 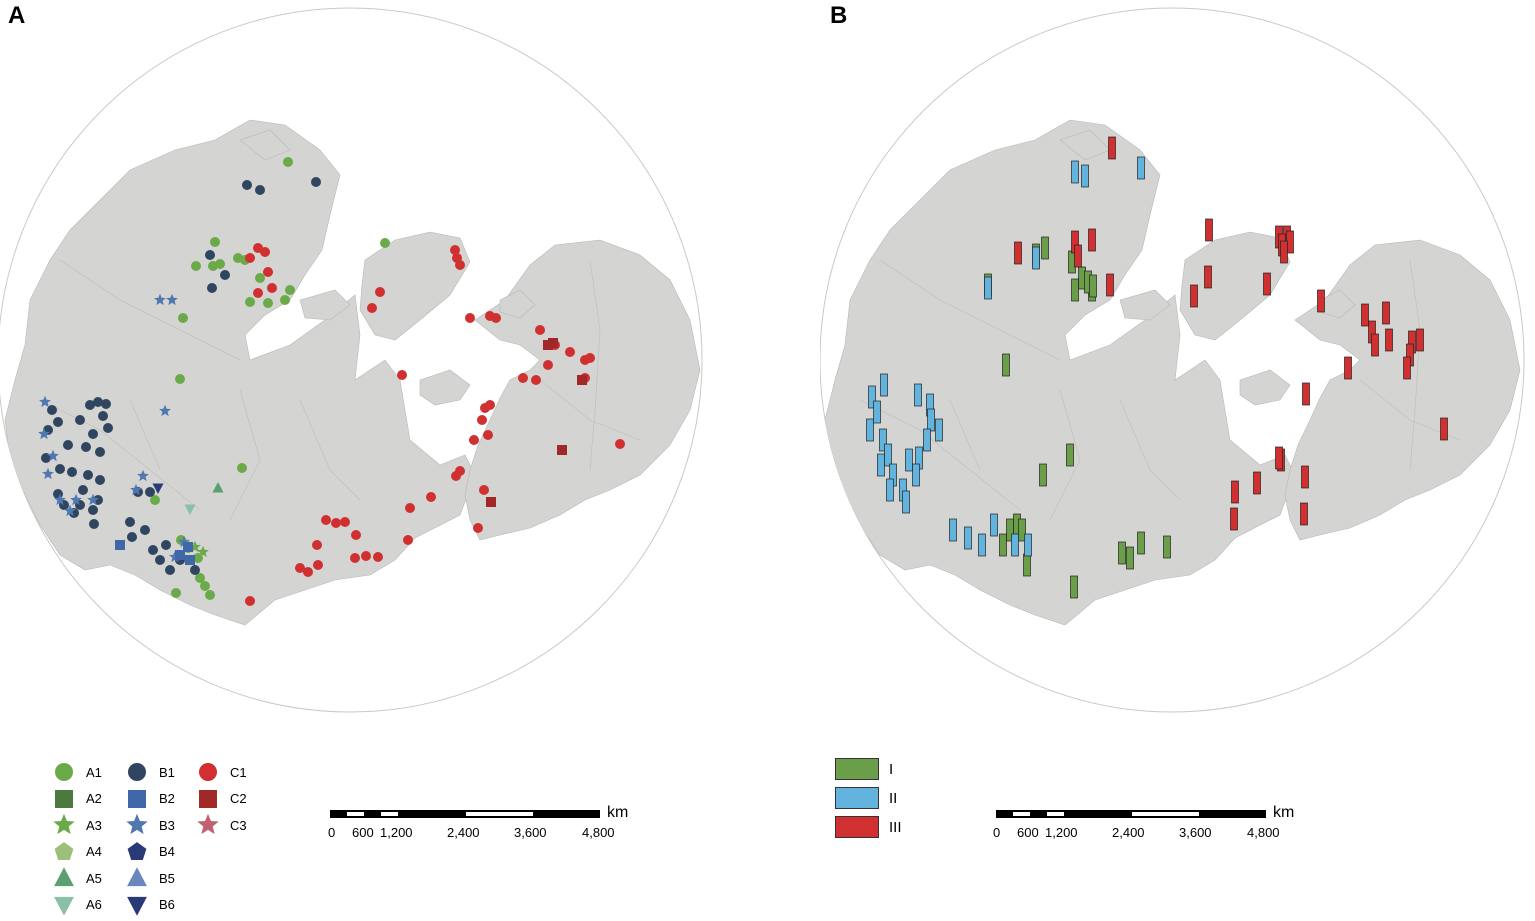 I want to click on legend-item-b4: B4, so click(x=150, y=852).